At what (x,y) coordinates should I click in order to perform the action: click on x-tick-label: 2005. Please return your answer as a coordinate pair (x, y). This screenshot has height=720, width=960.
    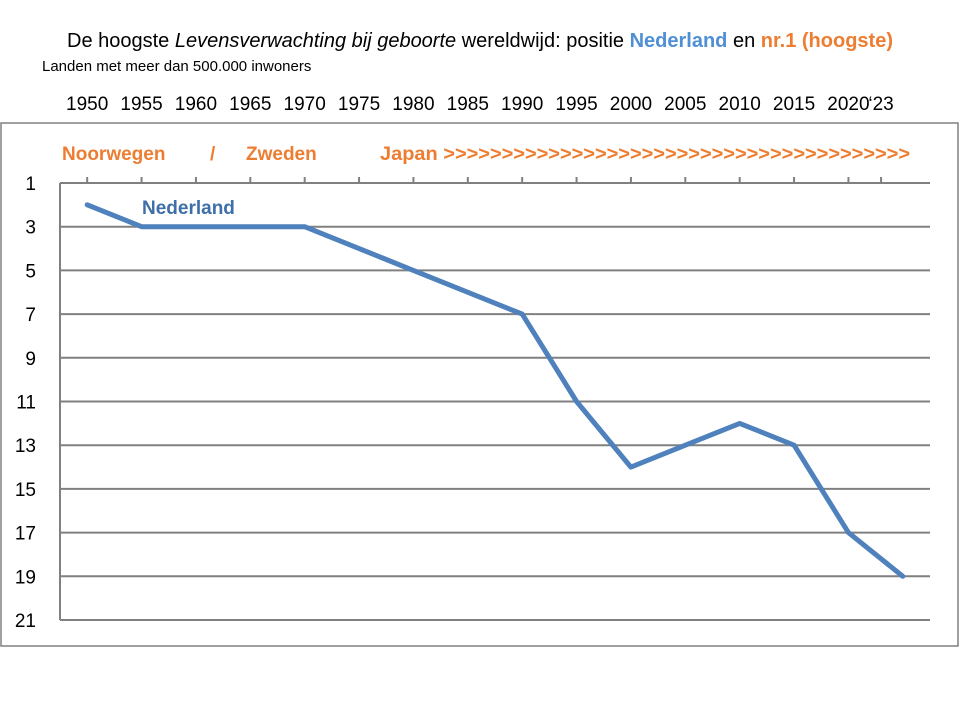
    Looking at the image, I should click on (685, 104).